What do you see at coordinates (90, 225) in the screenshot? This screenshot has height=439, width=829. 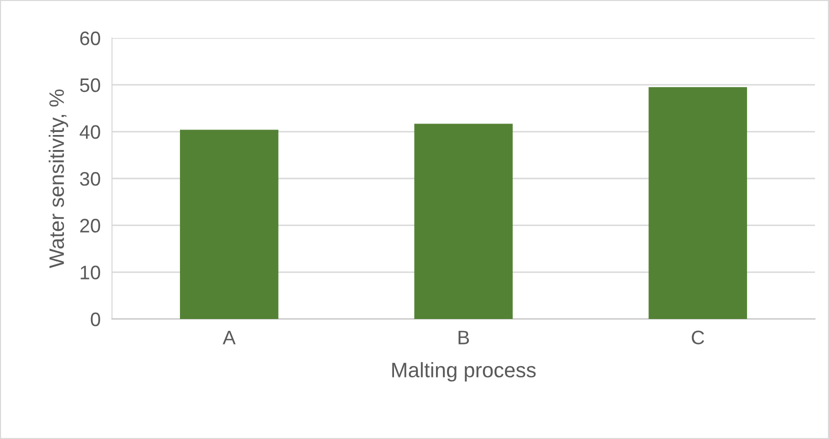 I see `y-tick-label: 20` at bounding box center [90, 225].